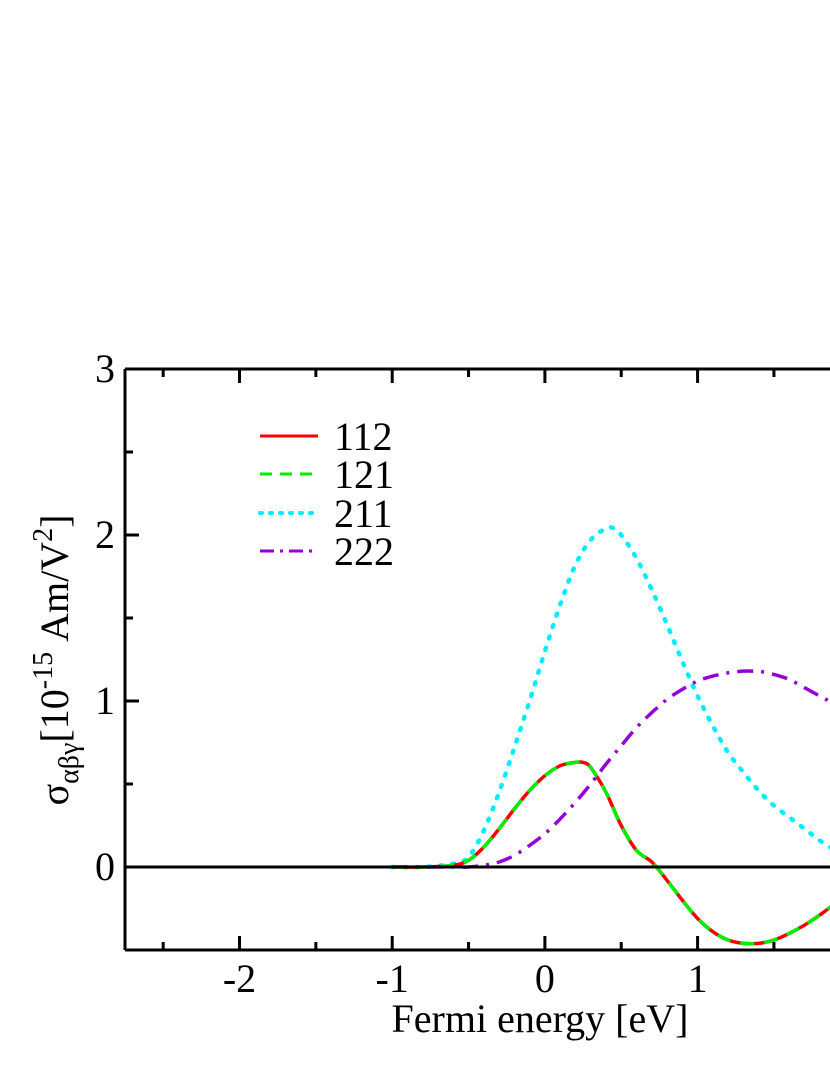  I want to click on legend-label-222: 222, so click(364, 551).